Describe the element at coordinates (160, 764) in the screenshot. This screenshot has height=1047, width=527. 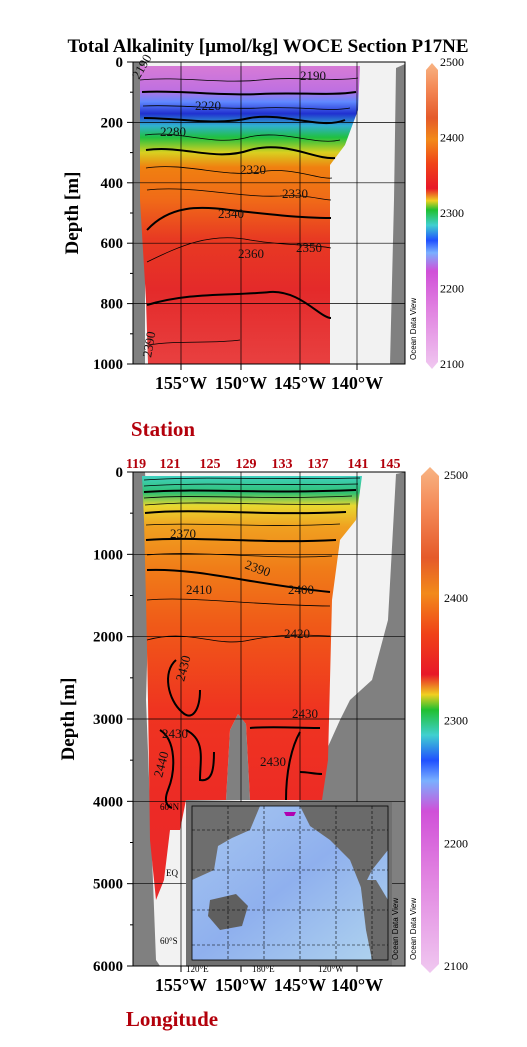
I see `contour-label: 2440` at that location.